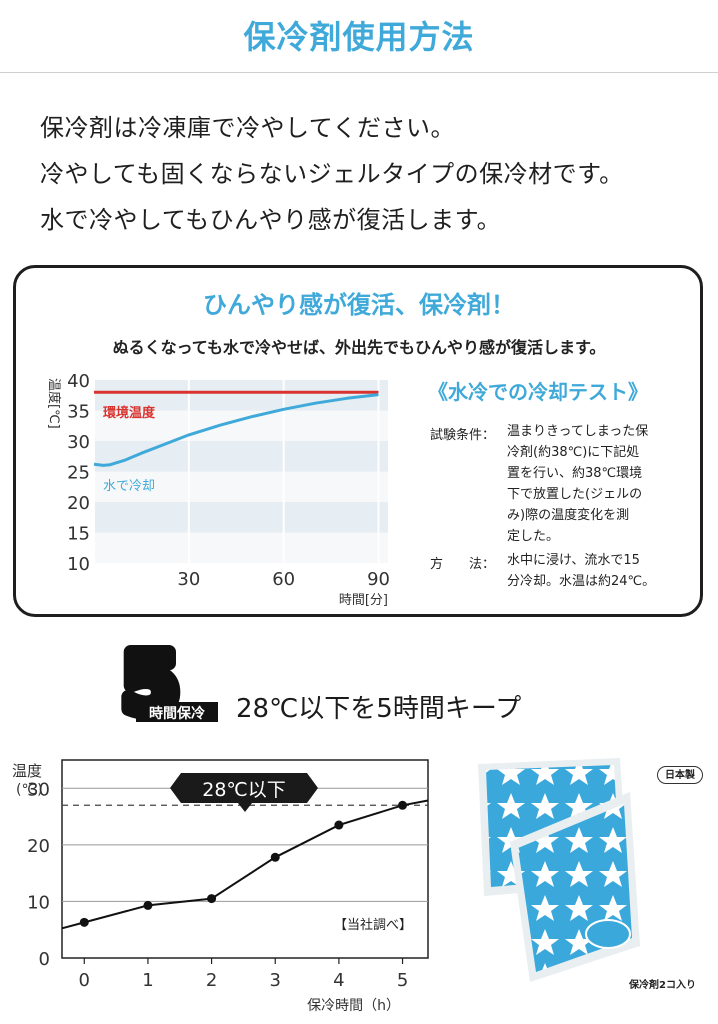 This screenshot has width=718, height=1024. Describe the element at coordinates (463, 435) in the screenshot. I see `conditions-label: 試験条件：` at that location.